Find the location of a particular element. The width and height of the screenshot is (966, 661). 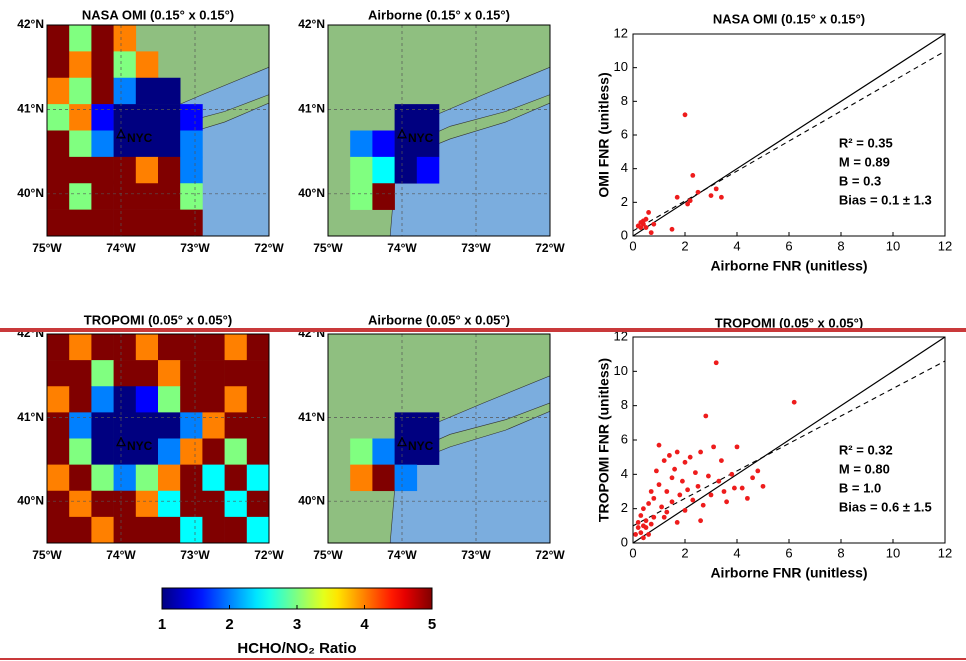

y-tick-label: 6 is located at coordinates (624, 438).